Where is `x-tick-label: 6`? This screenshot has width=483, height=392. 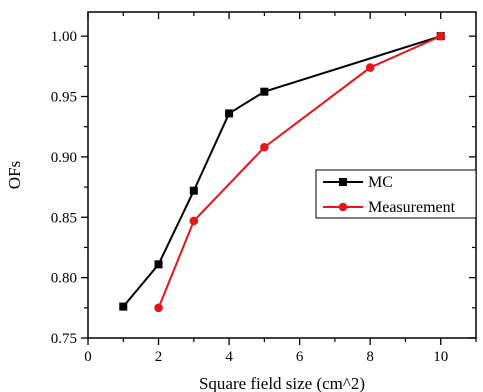
x-tick-label: 6 is located at coordinates (300, 357).